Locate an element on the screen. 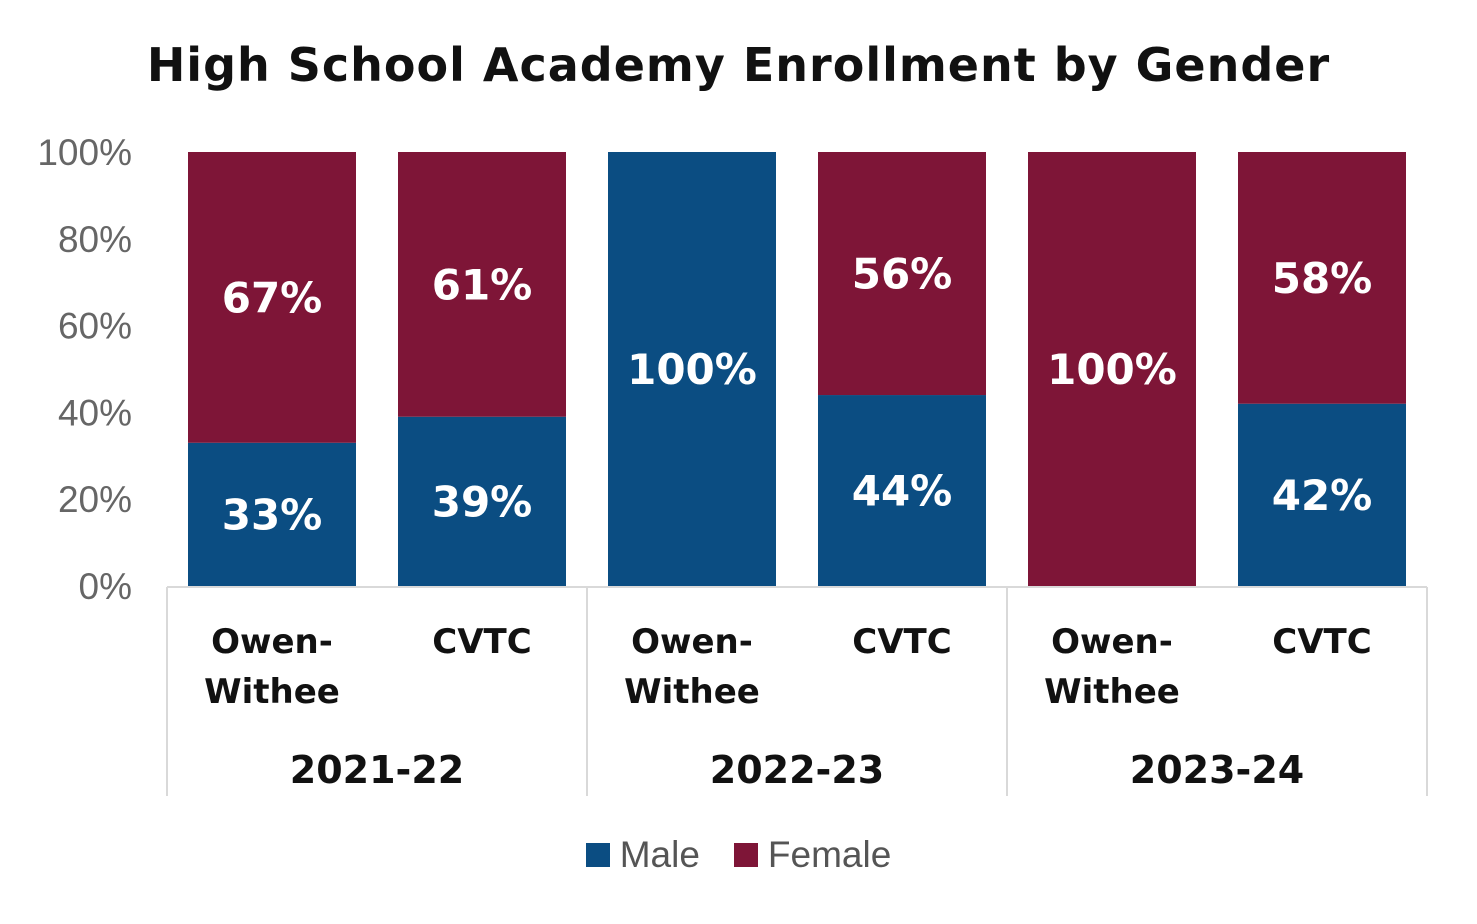 The image size is (1477, 924). x-group-label: 2022-23 is located at coordinates (797, 770).